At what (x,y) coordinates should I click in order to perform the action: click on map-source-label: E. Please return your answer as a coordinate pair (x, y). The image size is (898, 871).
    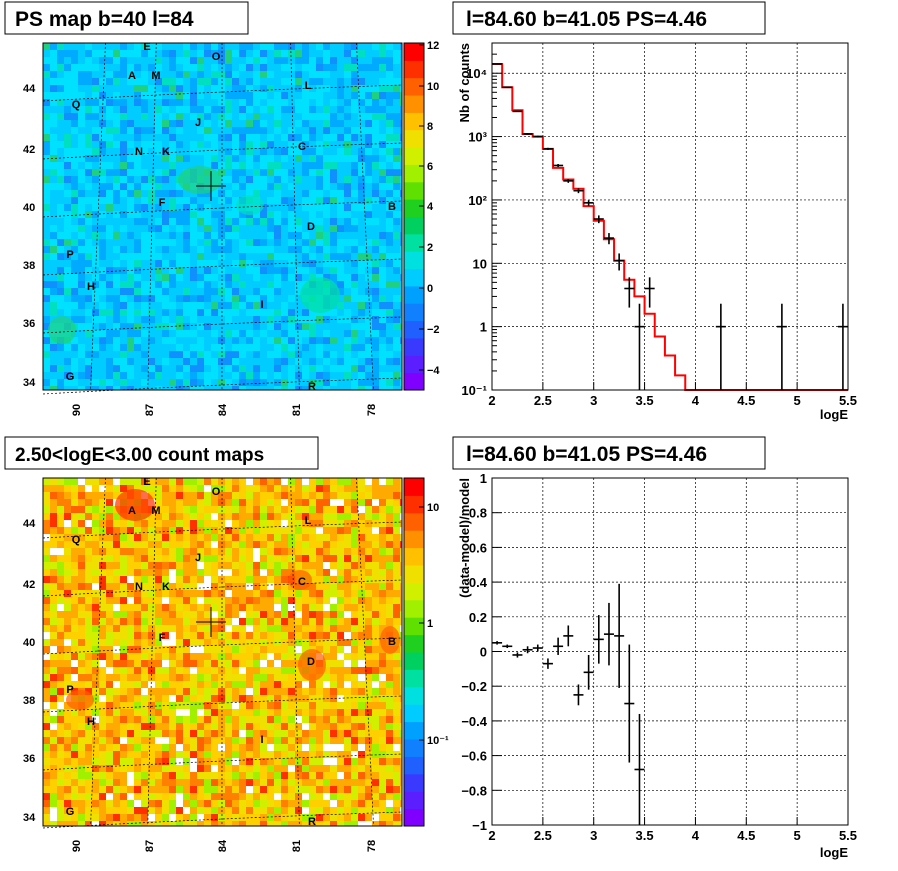
    Looking at the image, I should click on (146, 47).